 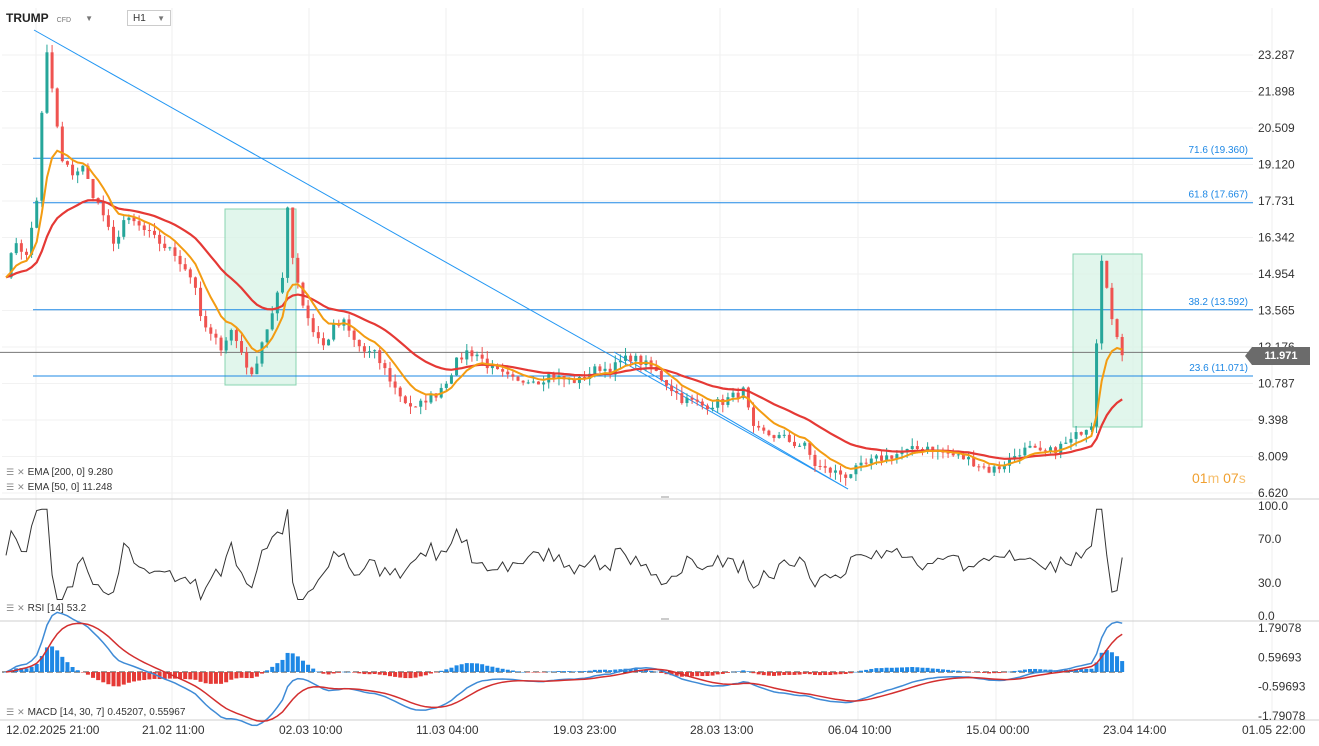 What do you see at coordinates (27, 18) in the screenshot?
I see `symbol-label: TRUMP` at bounding box center [27, 18].